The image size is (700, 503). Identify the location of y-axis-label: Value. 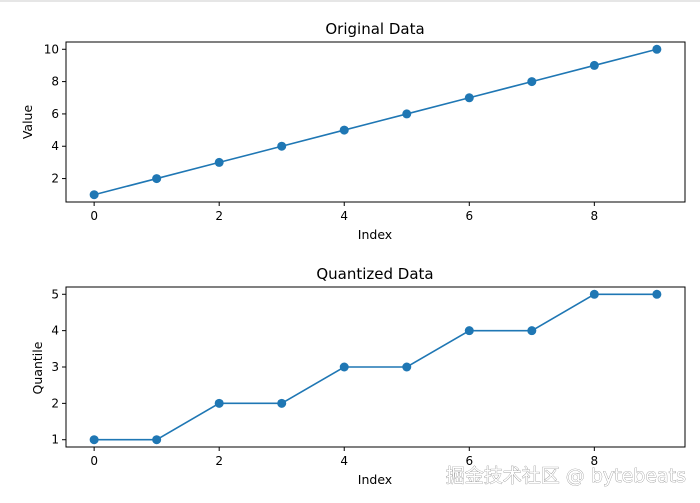
(27, 122).